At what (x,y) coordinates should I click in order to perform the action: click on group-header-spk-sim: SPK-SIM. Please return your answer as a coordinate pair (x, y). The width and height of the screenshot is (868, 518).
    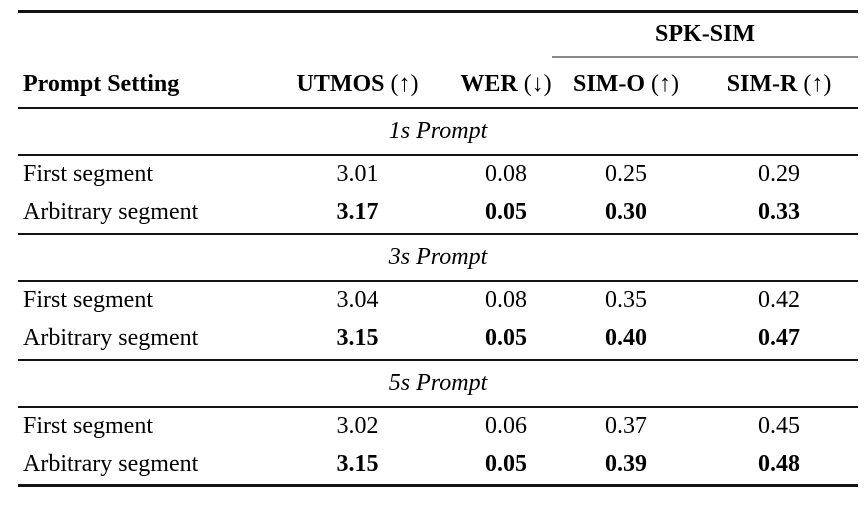
    Looking at the image, I should click on (705, 34).